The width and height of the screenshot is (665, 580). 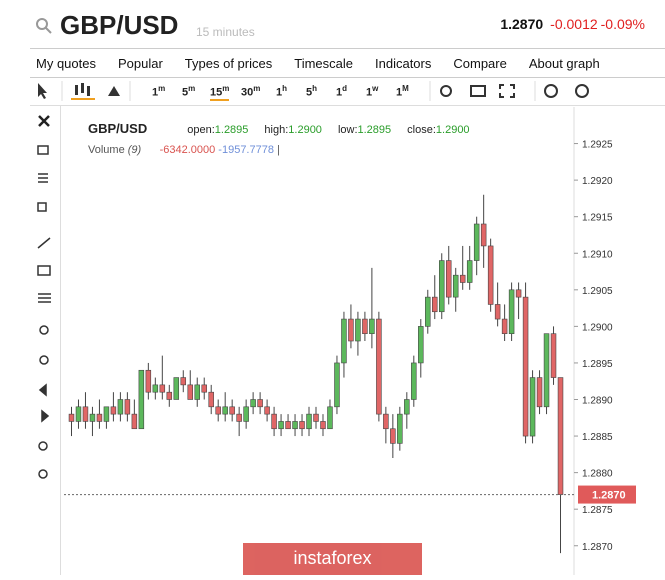 I want to click on timescale: 1d, so click(x=341, y=91).